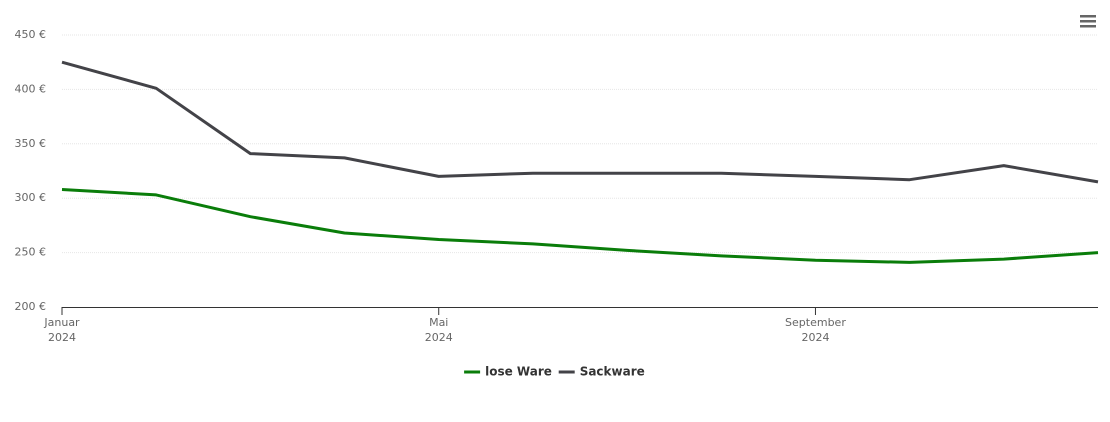  I want to click on menu-button, so click(1088, 21).